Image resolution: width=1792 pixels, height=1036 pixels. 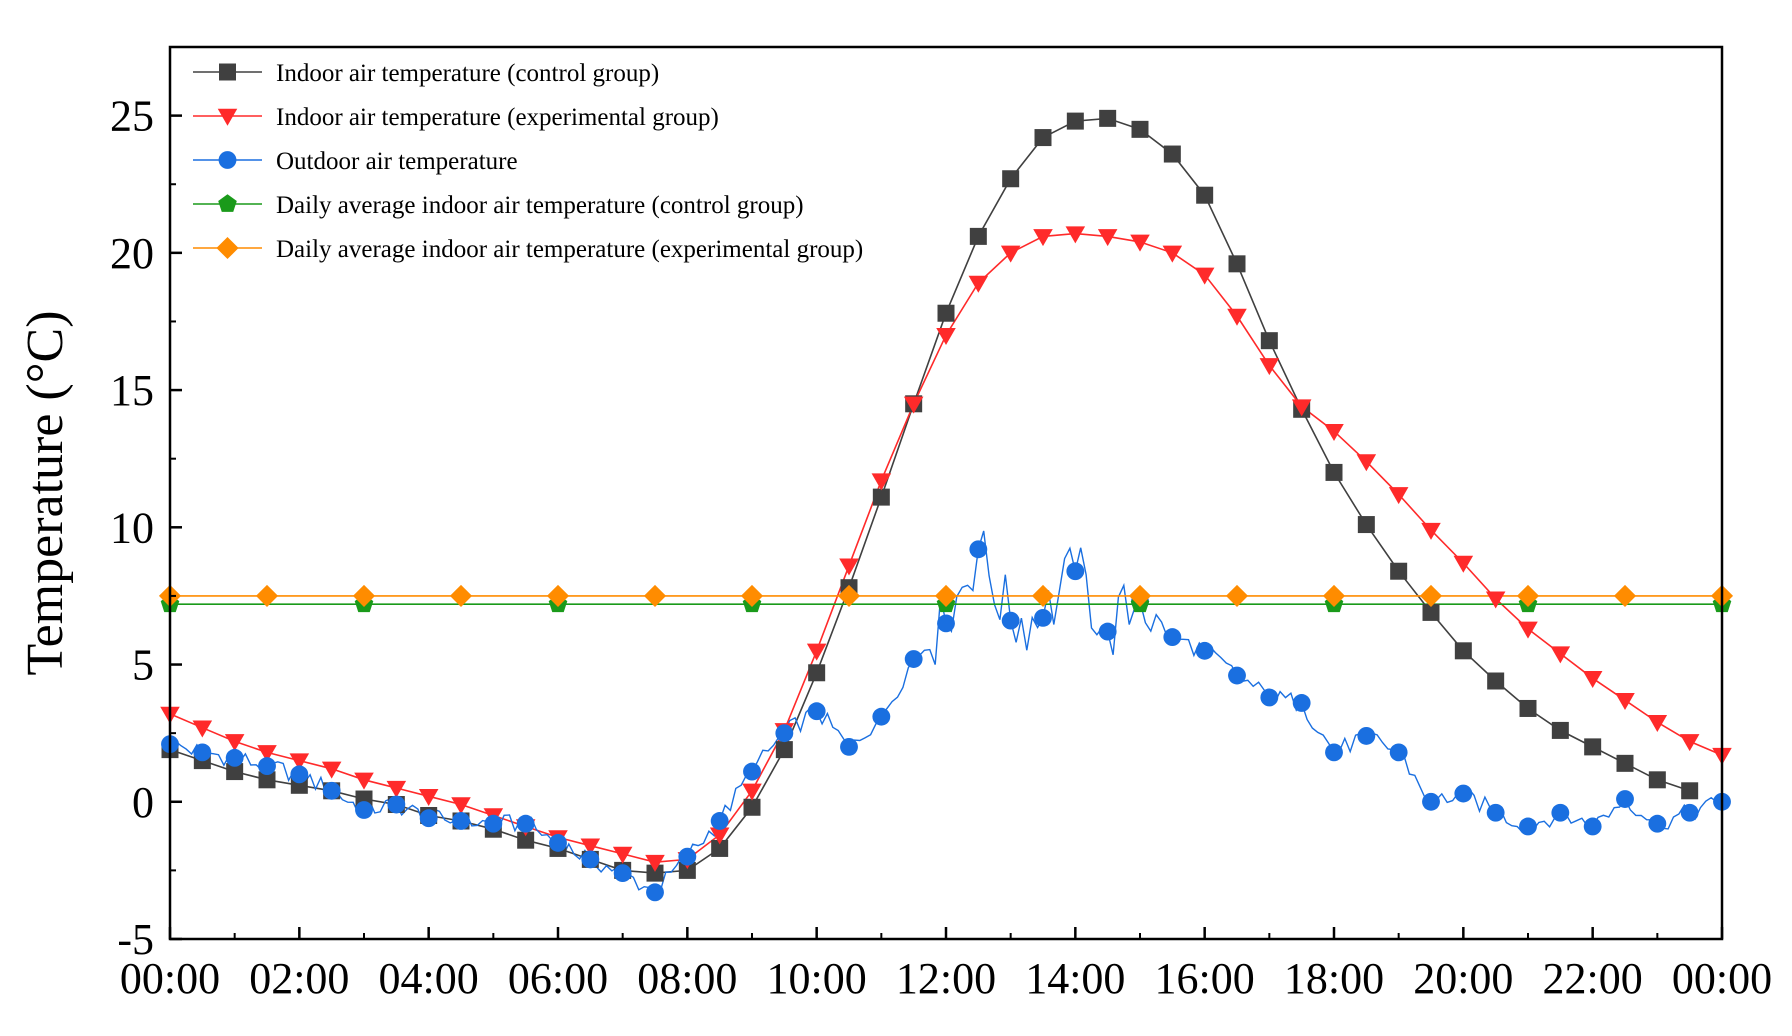 I want to click on legend-label-control-indoor: Indoor air temperature (control group), so click(x=467, y=73).